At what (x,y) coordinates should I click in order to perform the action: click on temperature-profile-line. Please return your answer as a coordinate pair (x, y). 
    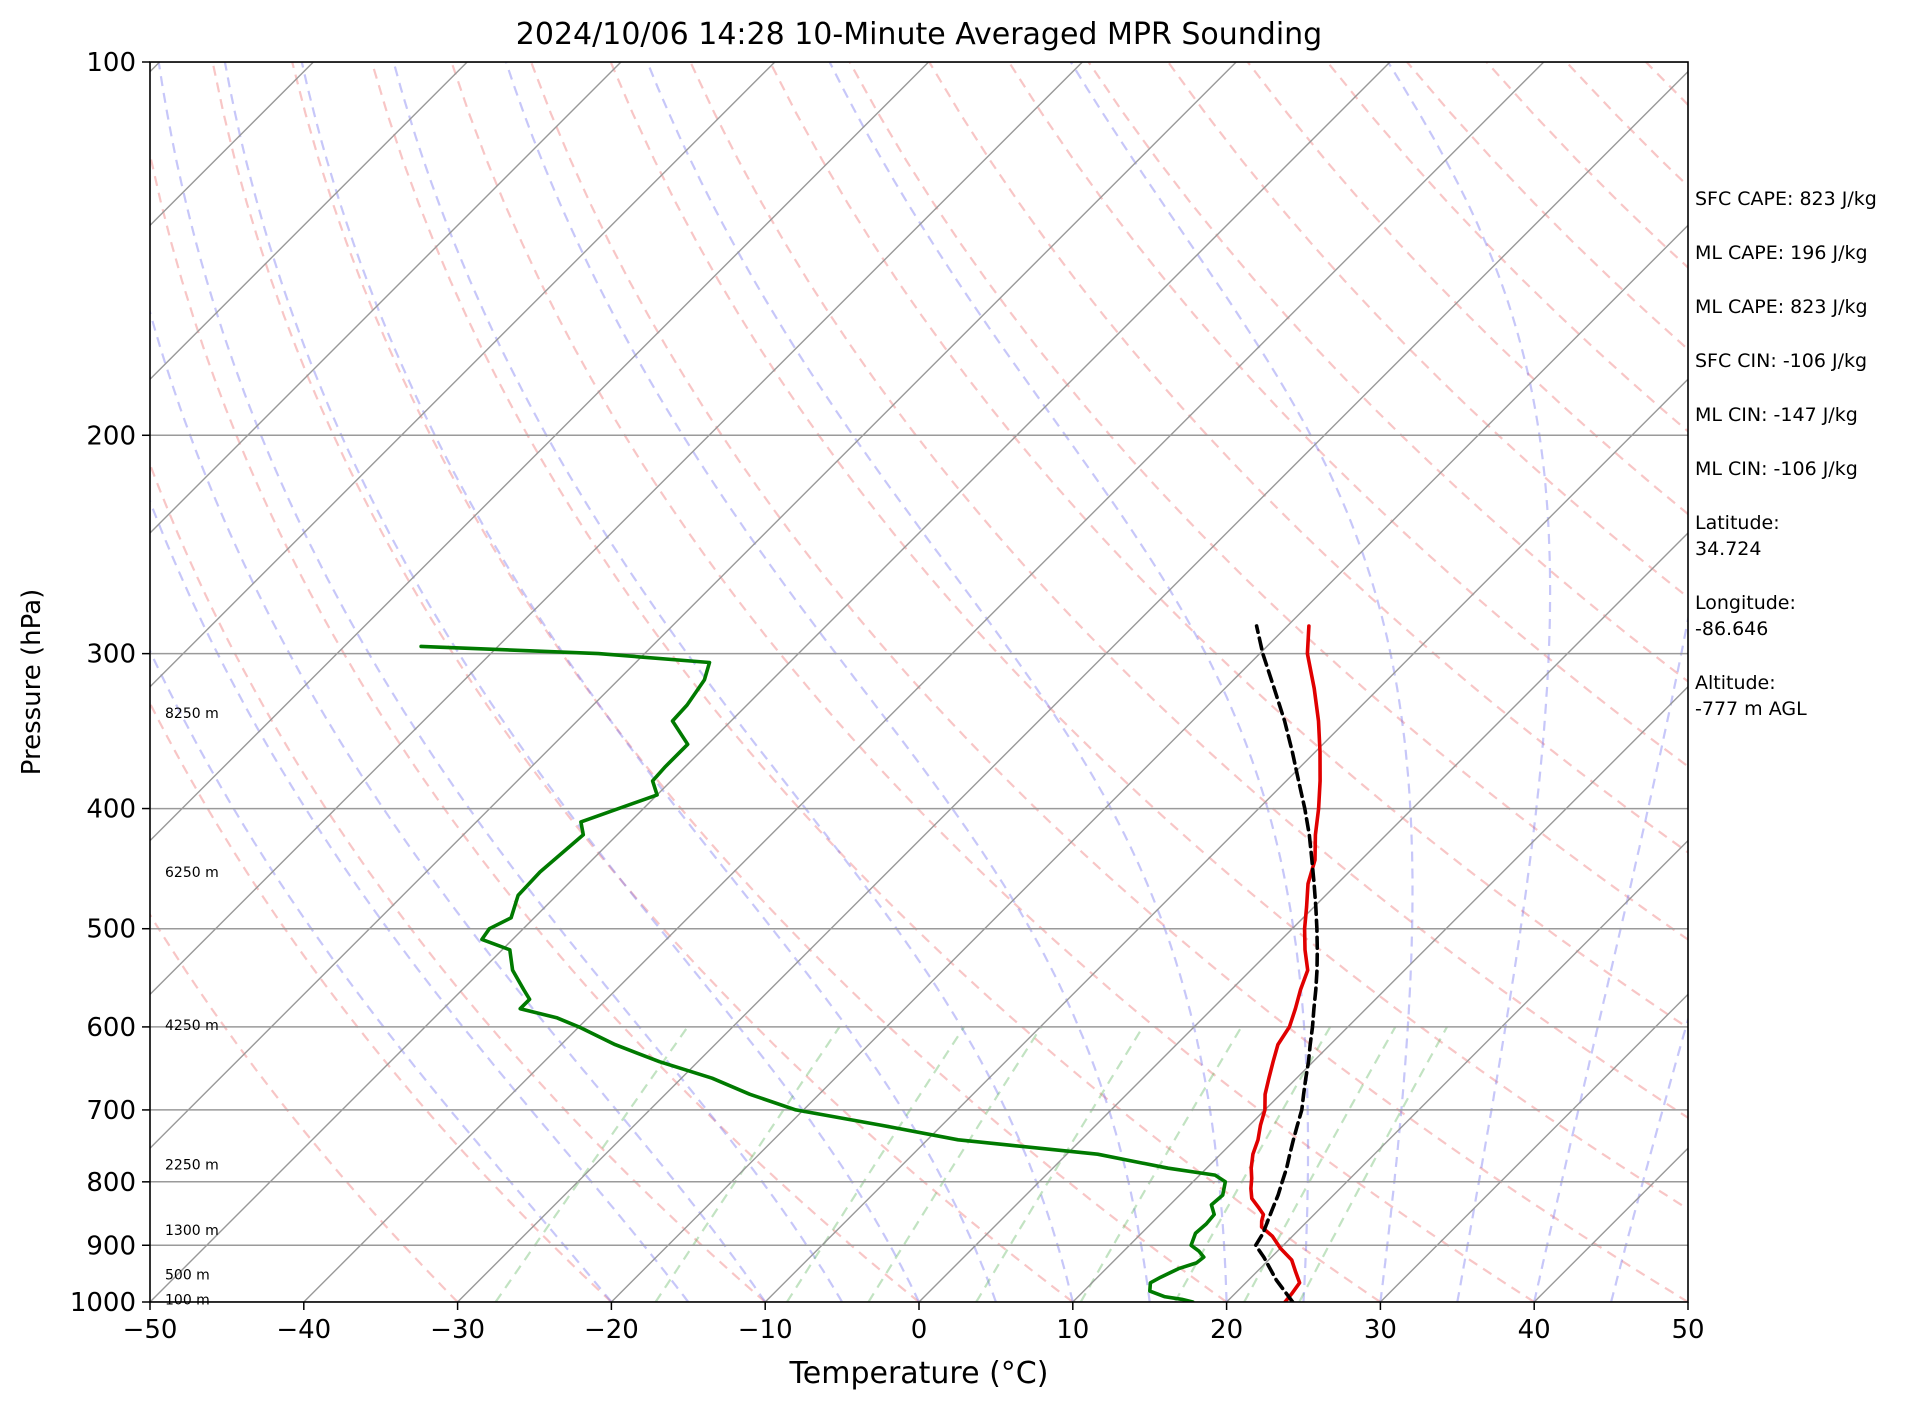
    Looking at the image, I should click on (1285, 963).